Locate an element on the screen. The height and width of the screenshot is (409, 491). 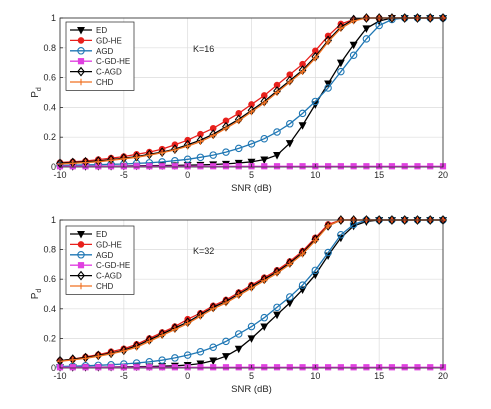
y-tick-label: 0 is located at coordinates (53, 167).